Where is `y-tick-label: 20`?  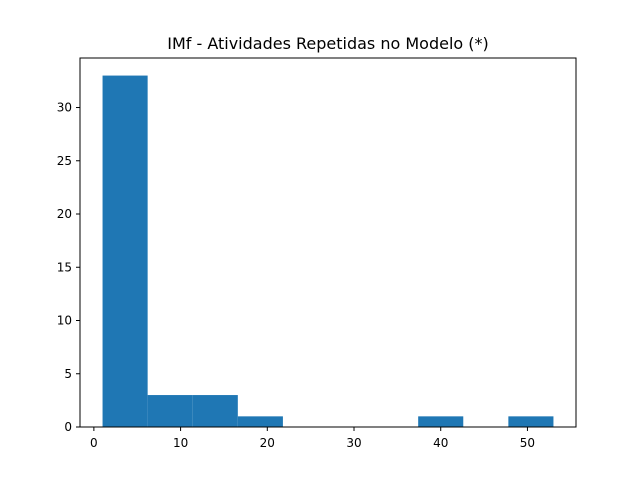 y-tick-label: 20 is located at coordinates (64, 214).